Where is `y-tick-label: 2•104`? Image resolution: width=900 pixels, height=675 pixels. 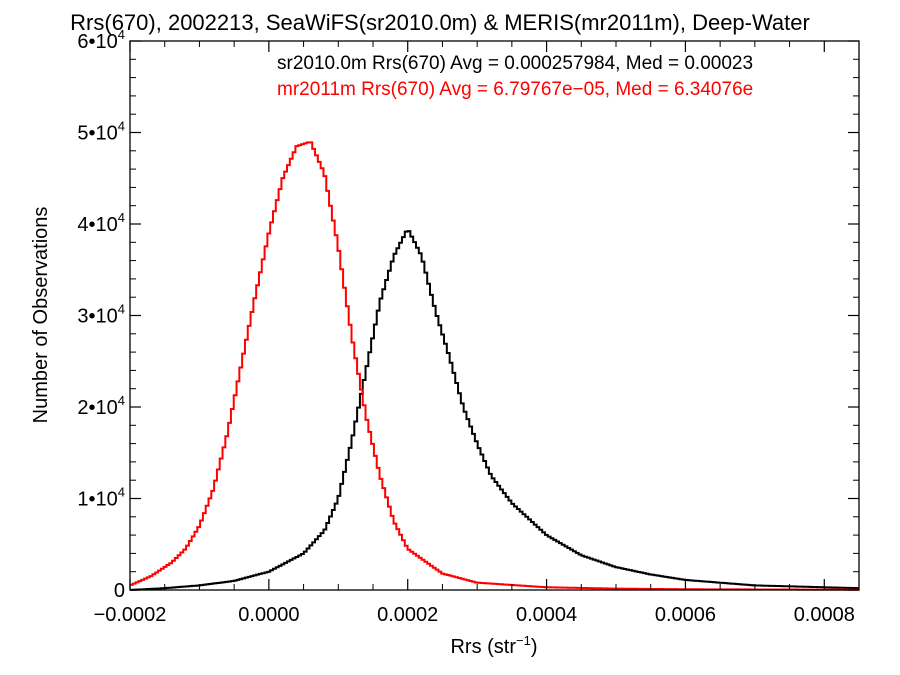 y-tick-label: 2•104 is located at coordinates (101, 406).